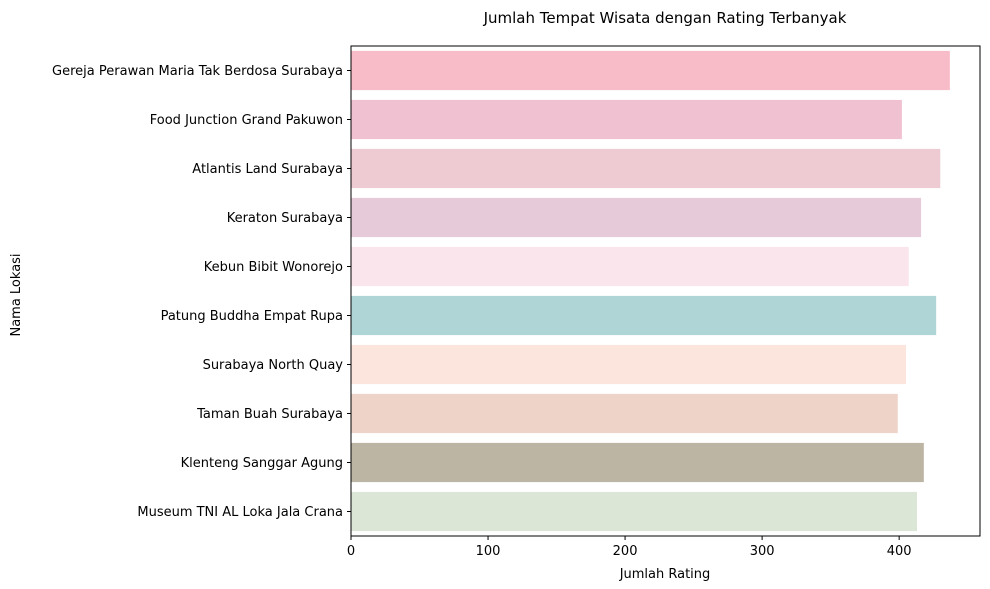 Image resolution: width=990 pixels, height=589 pixels. What do you see at coordinates (240, 512) in the screenshot?
I see `category-label: Museum TNI AL Loka Jala Crana` at bounding box center [240, 512].